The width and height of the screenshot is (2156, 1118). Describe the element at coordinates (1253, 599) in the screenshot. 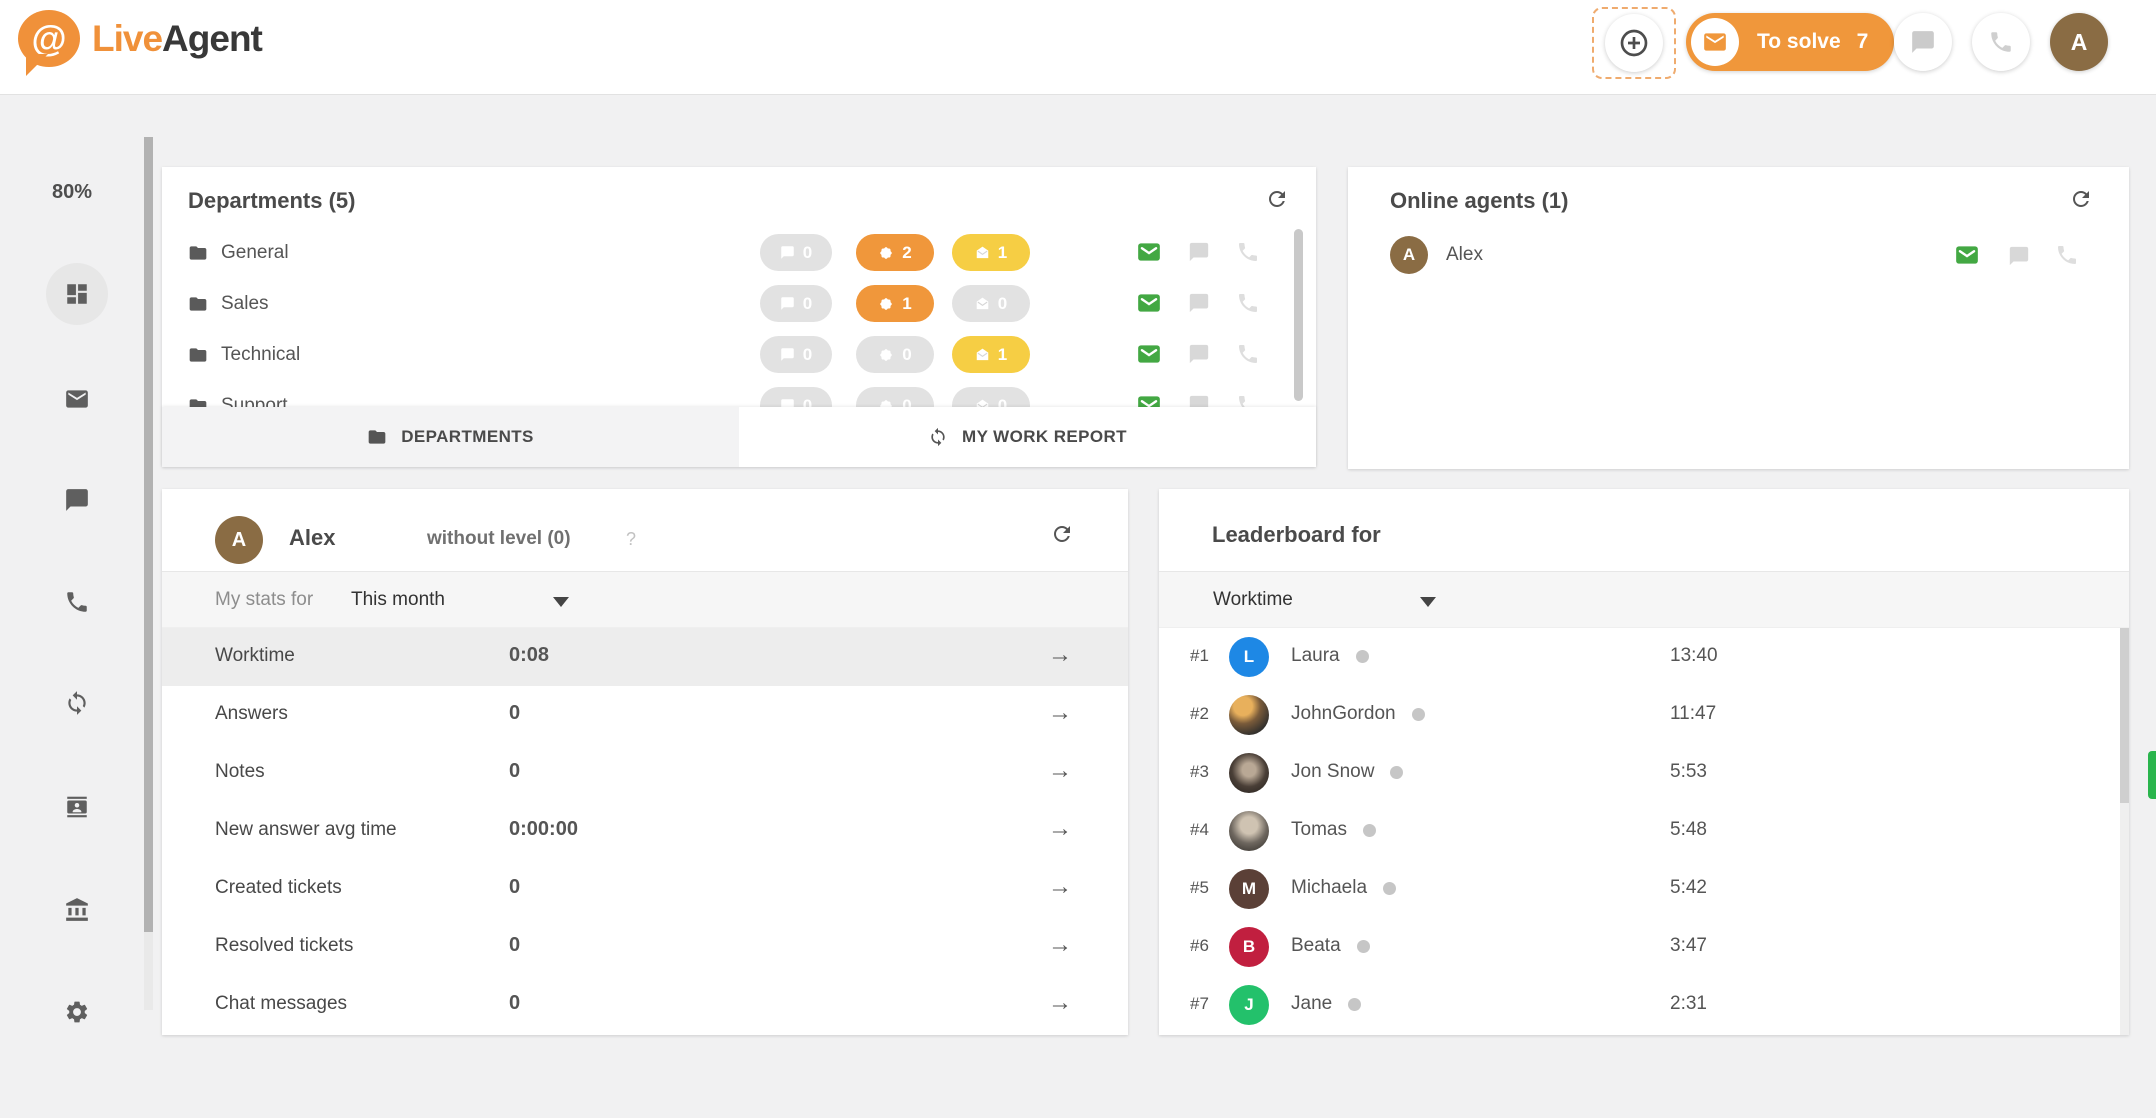

I see `metric-dropdown: Worktime` at that location.